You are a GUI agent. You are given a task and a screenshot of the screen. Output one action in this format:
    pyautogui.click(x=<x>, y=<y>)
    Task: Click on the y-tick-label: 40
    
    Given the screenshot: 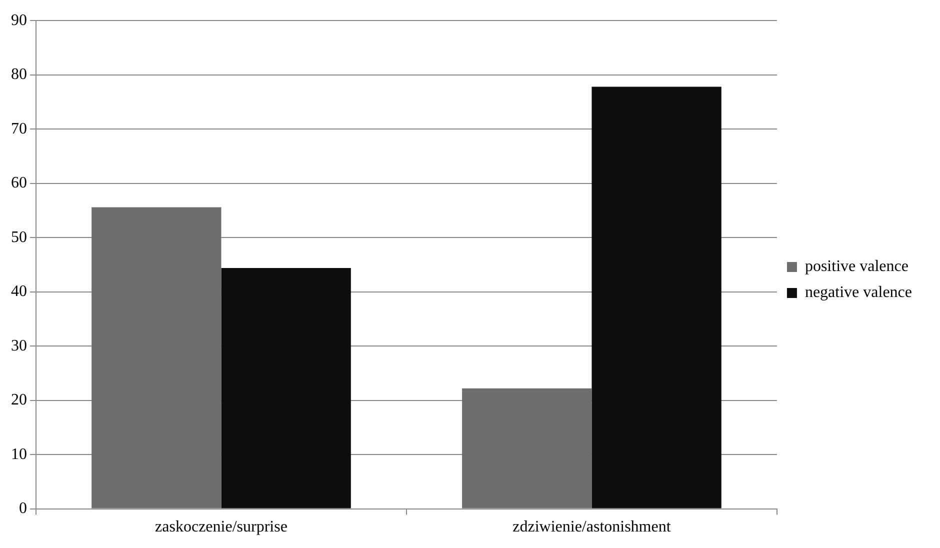 What is the action you would take?
    pyautogui.click(x=19, y=291)
    